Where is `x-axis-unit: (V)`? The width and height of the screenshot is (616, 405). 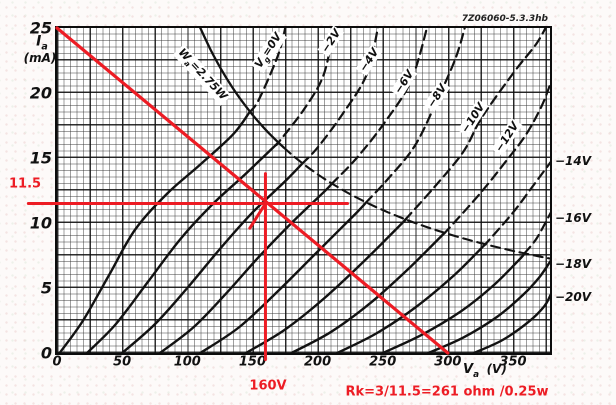 x-axis-unit: (V) is located at coordinates (496, 369).